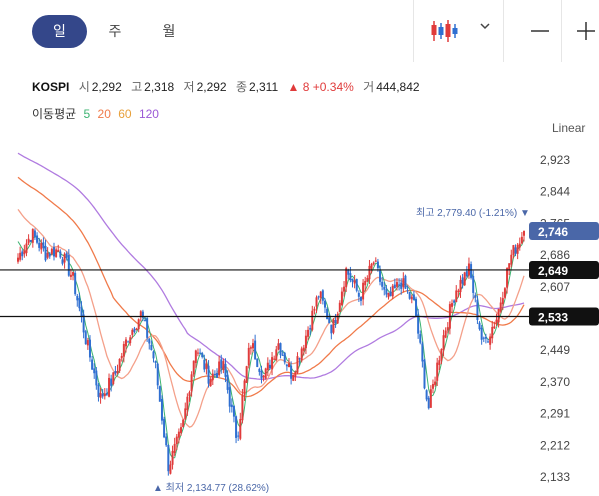 The width and height of the screenshot is (599, 496). Describe the element at coordinates (125, 114) in the screenshot. I see `ma-60: 60` at that location.